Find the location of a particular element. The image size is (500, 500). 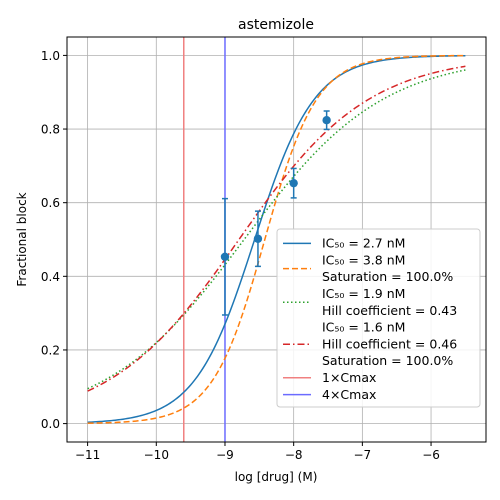

y-tick-label: 1.0 is located at coordinates (50, 56).